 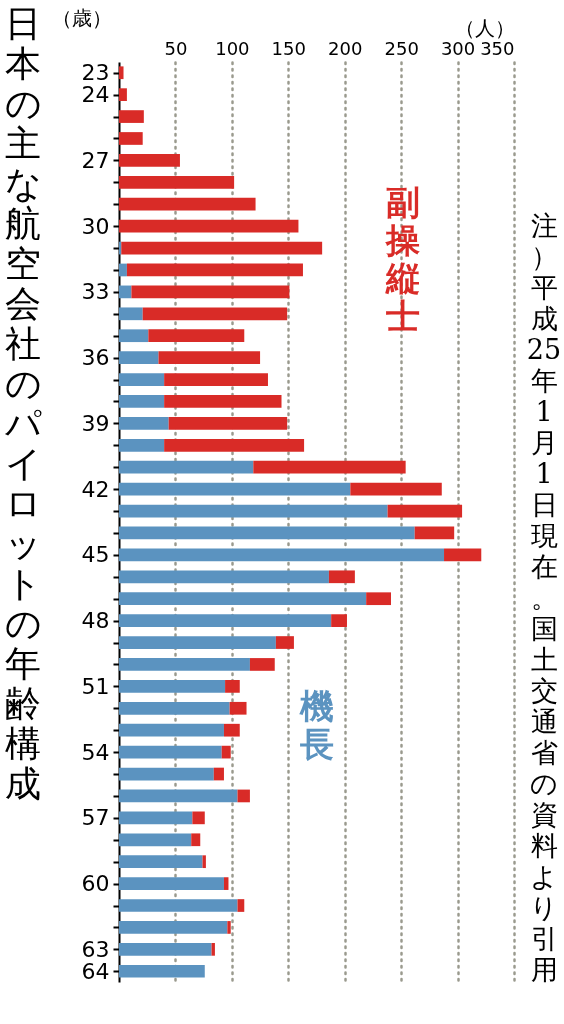 What do you see at coordinates (401, 48) in the screenshot?
I see `x-tick-label: 250` at bounding box center [401, 48].